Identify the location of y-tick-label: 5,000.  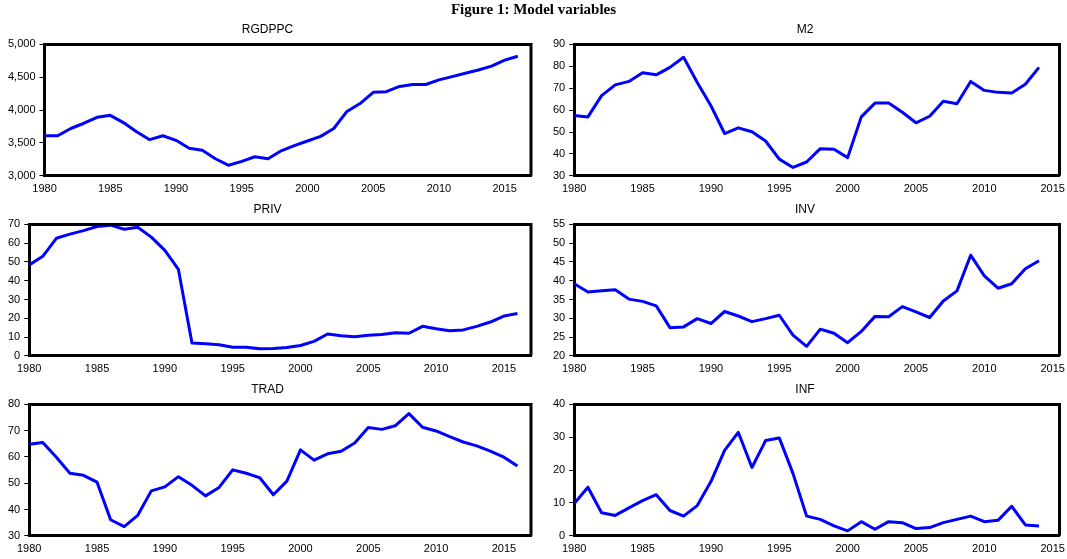
(22, 43).